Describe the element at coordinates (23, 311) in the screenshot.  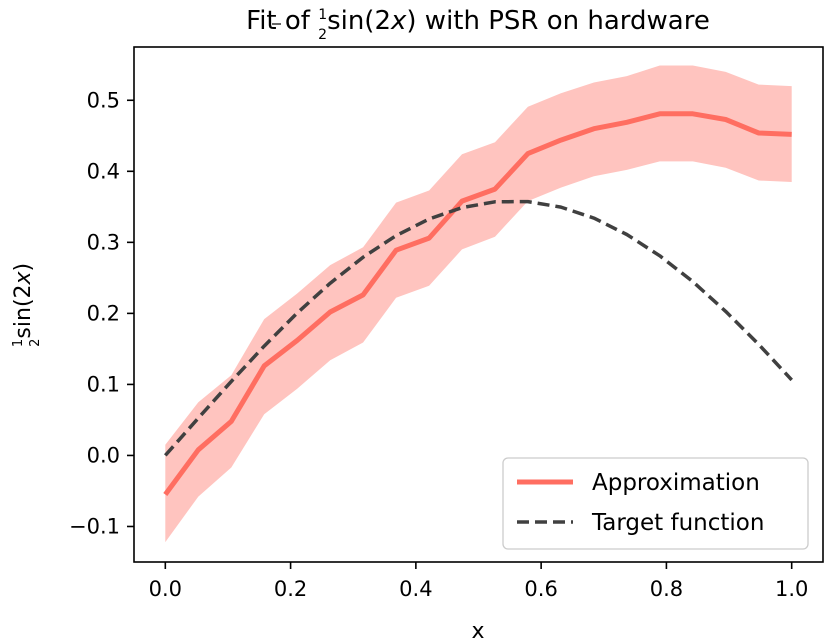
I see `ylabel-func: sin(2` at that location.